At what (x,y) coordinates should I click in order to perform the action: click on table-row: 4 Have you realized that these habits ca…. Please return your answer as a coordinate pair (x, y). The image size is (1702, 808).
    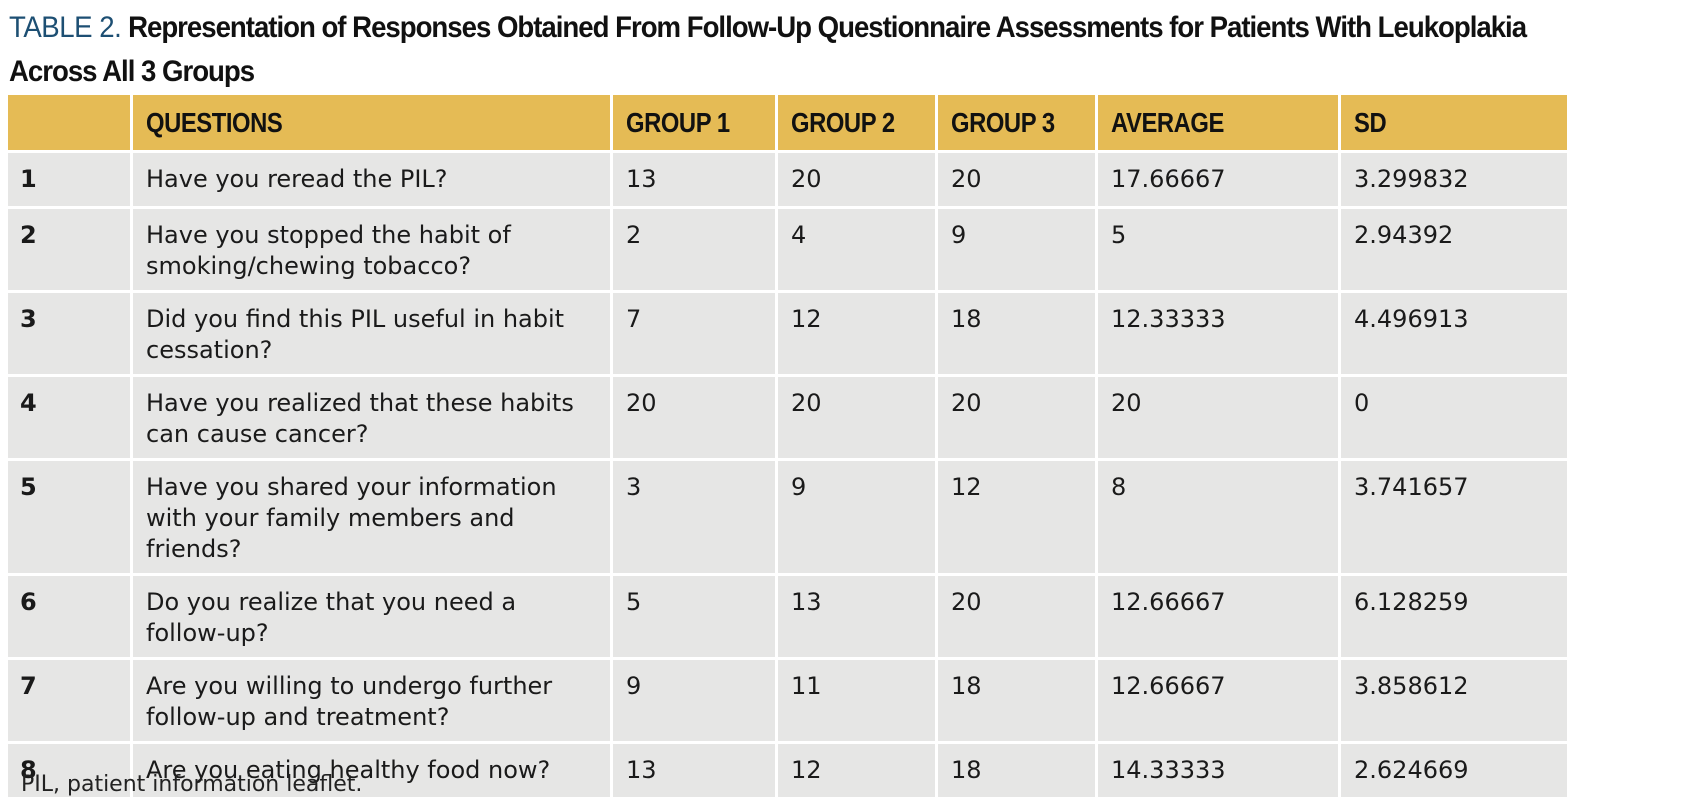
    Looking at the image, I should click on (787, 417).